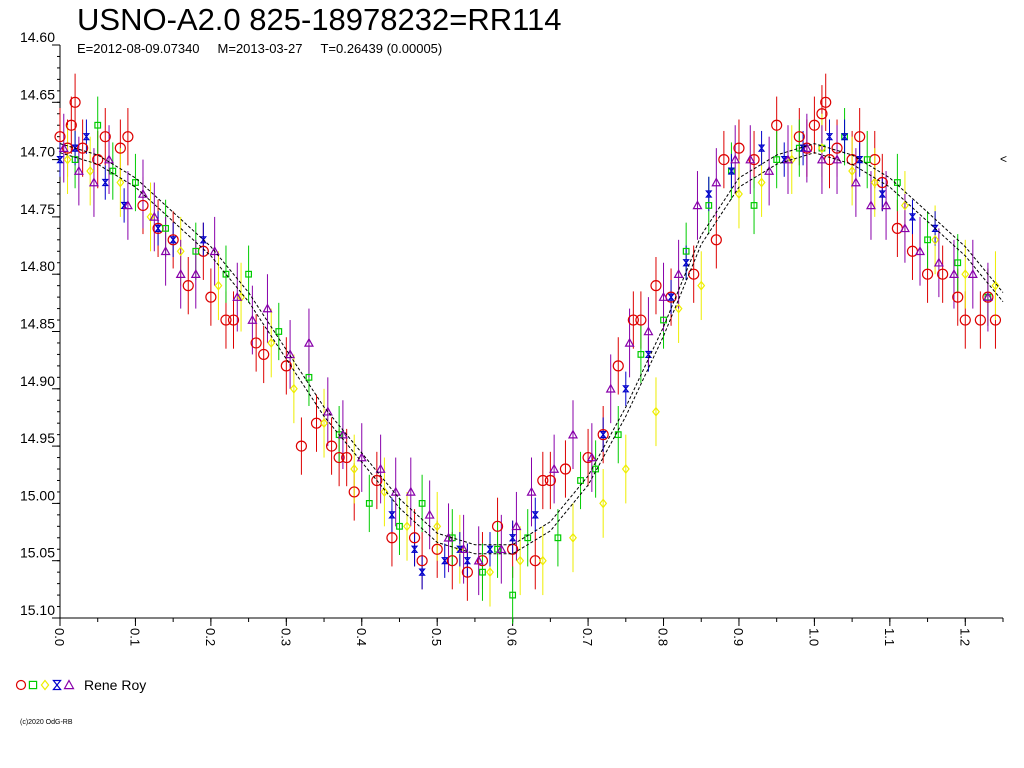 The image size is (1024, 768). Describe the element at coordinates (663, 637) in the screenshot. I see `x-tick-label: 0.8` at that location.